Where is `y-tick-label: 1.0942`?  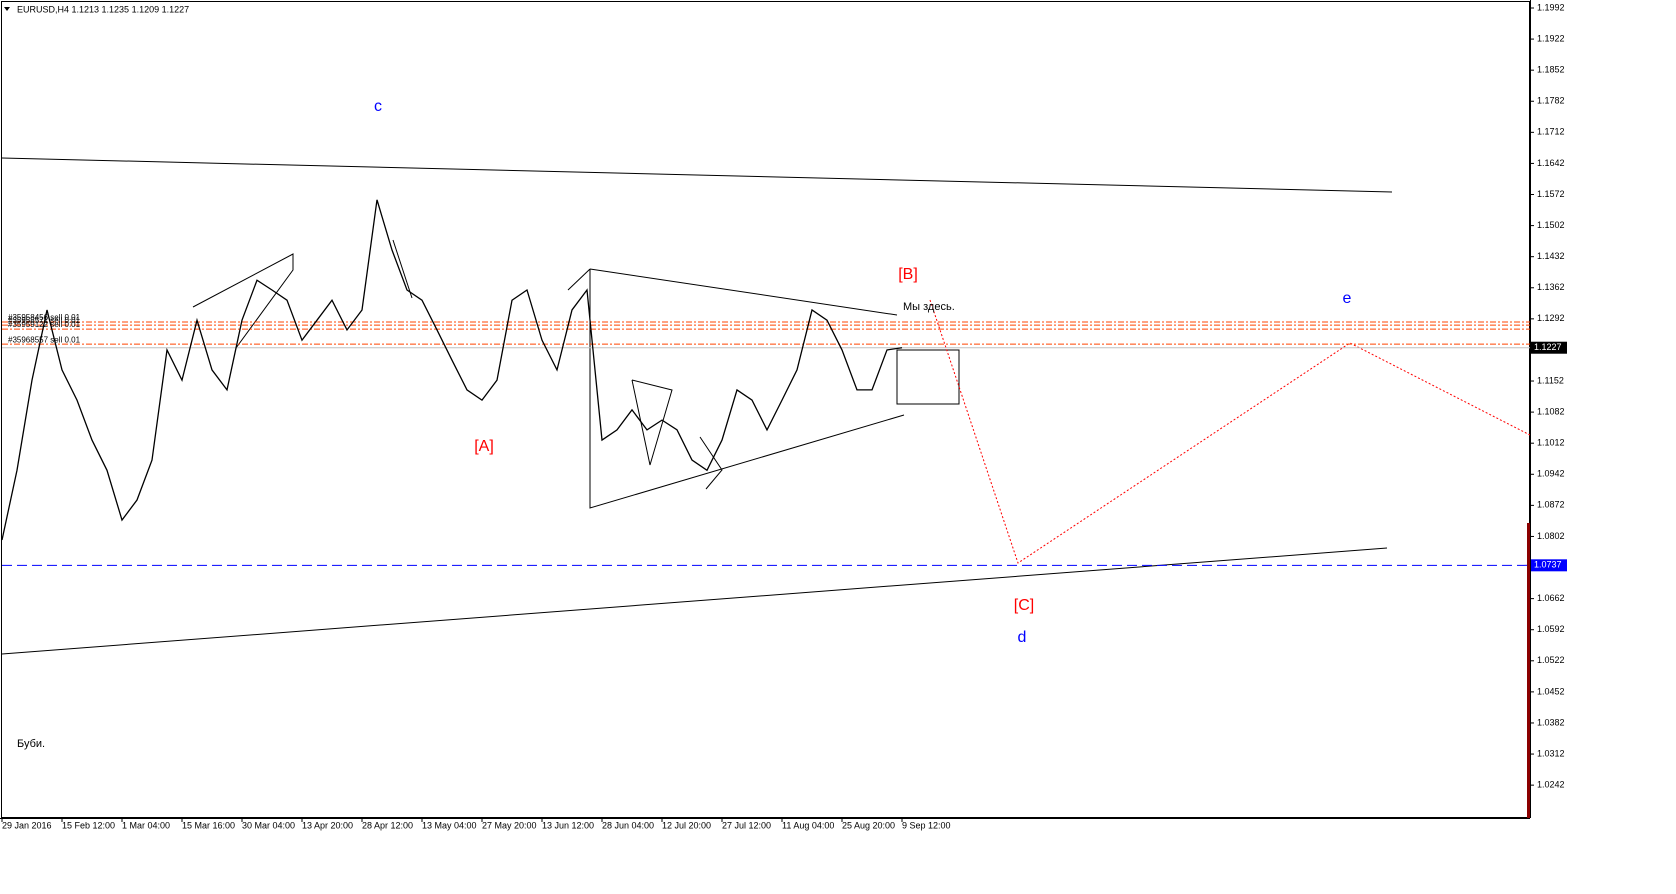
y-tick-label: 1.0942 is located at coordinates (1551, 474).